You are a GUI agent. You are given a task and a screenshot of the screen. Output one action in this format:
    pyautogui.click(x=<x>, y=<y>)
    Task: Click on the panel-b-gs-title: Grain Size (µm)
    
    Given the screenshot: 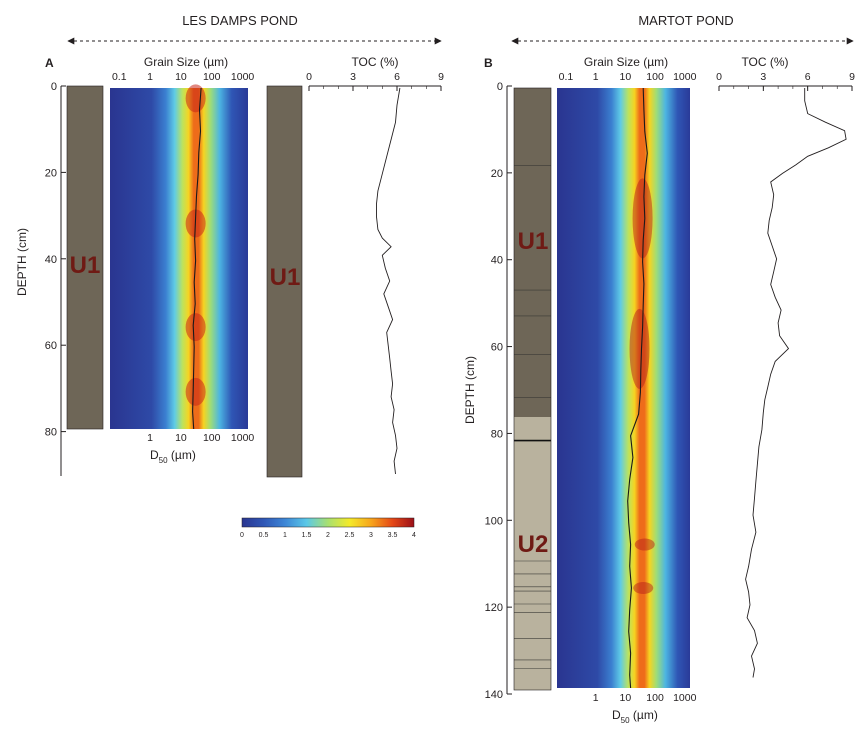 What is the action you would take?
    pyautogui.click(x=626, y=62)
    